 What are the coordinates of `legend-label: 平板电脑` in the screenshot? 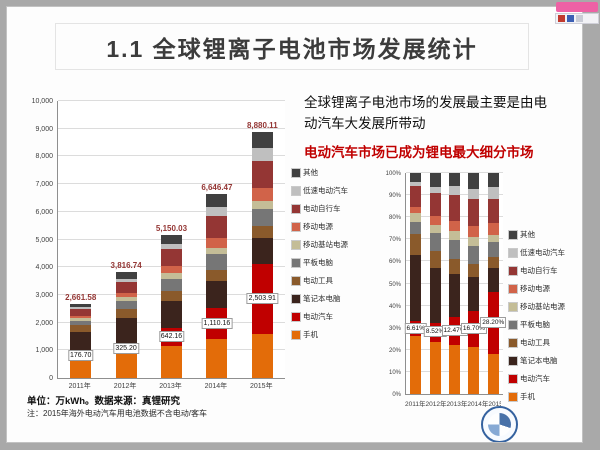 It's located at (318, 262).